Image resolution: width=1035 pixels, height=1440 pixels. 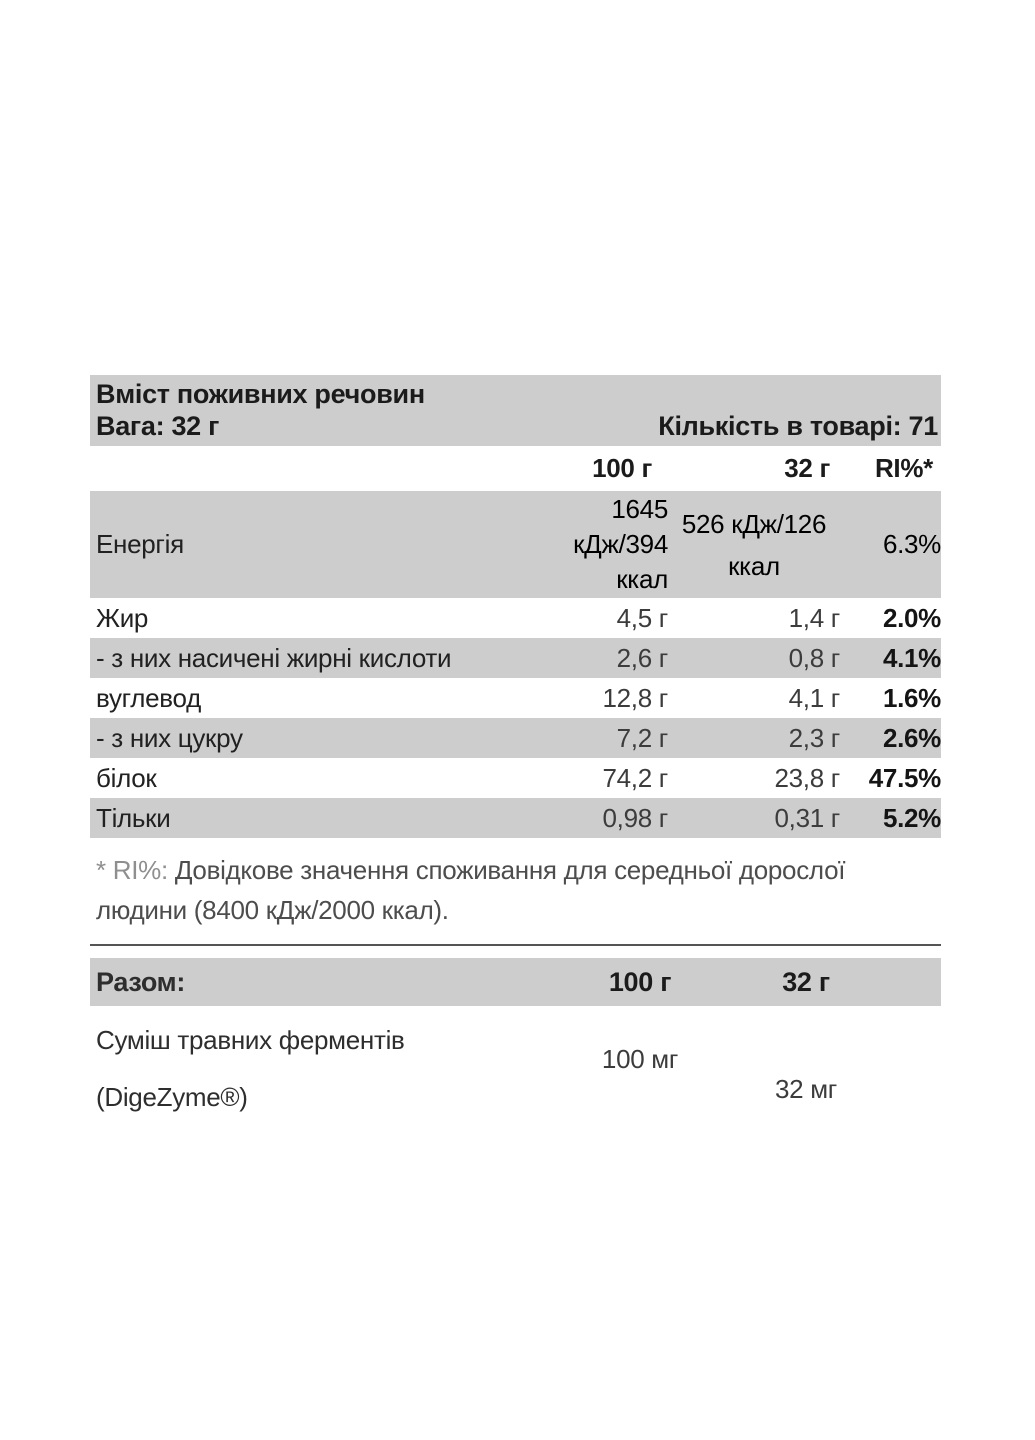 I want to click on row-label: Жир, so click(x=122, y=617).